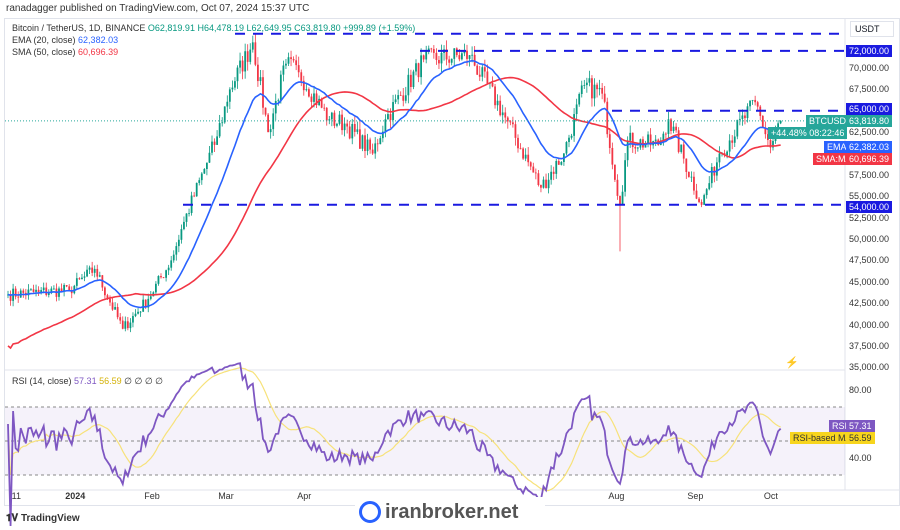 This screenshot has height=530, width=900. Describe the element at coordinates (869, 303) in the screenshot. I see `price-tick: 42,500.00` at that location.